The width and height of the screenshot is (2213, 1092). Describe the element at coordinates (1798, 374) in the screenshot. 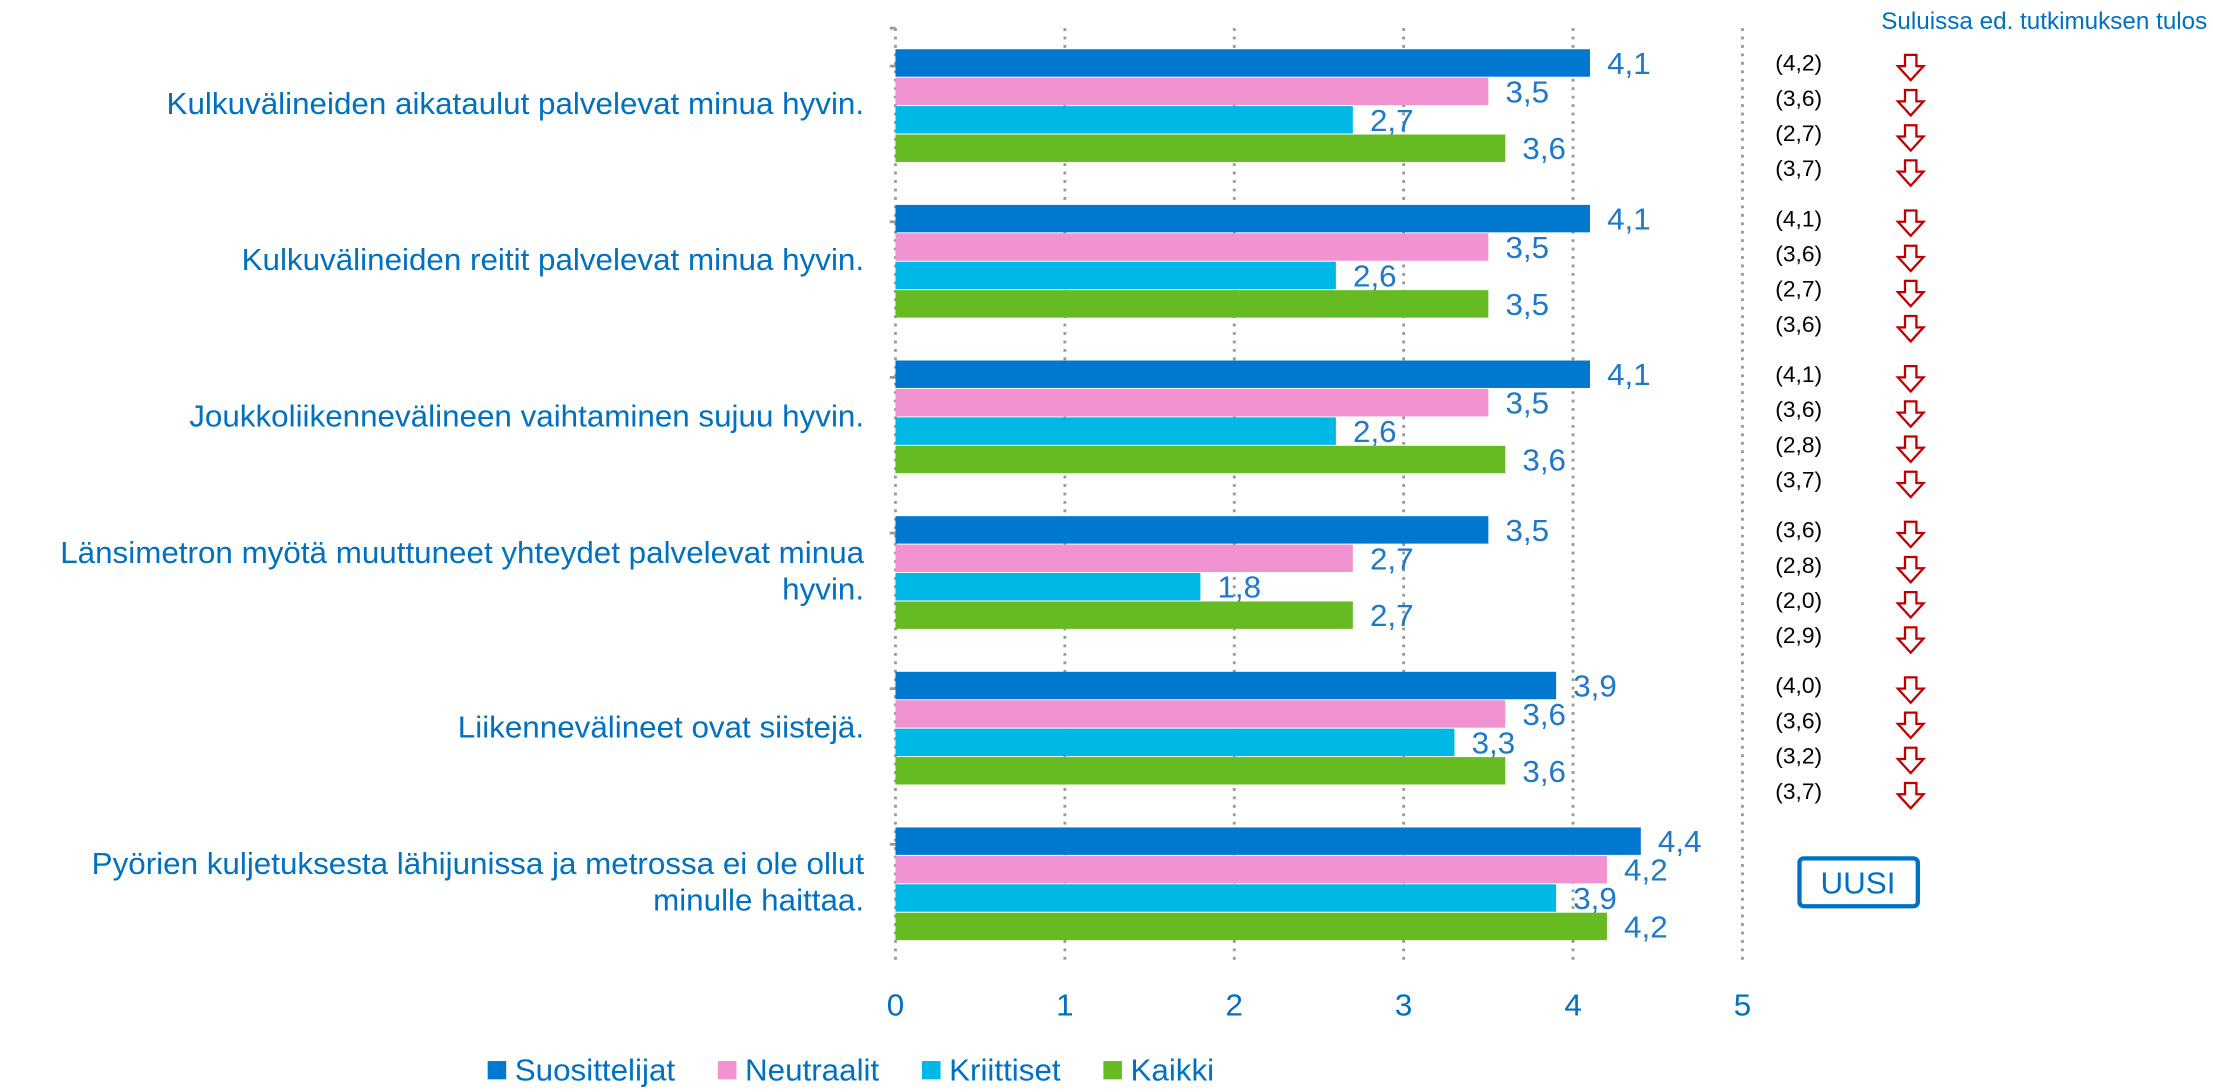

I see `previous-value: (4,1)` at that location.